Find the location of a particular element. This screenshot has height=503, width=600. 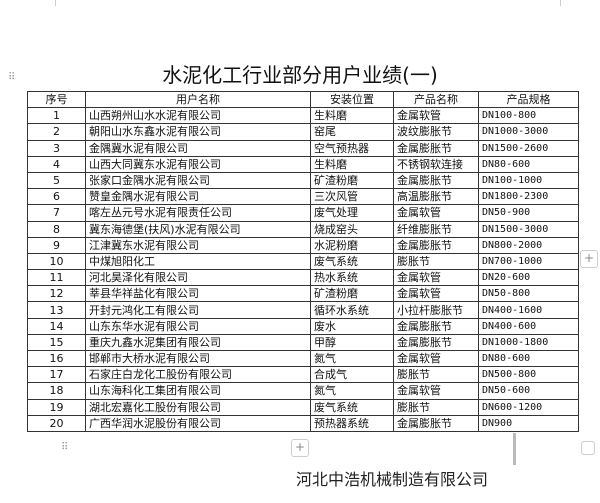

cell-spec: DN50-900 is located at coordinates (528, 213).